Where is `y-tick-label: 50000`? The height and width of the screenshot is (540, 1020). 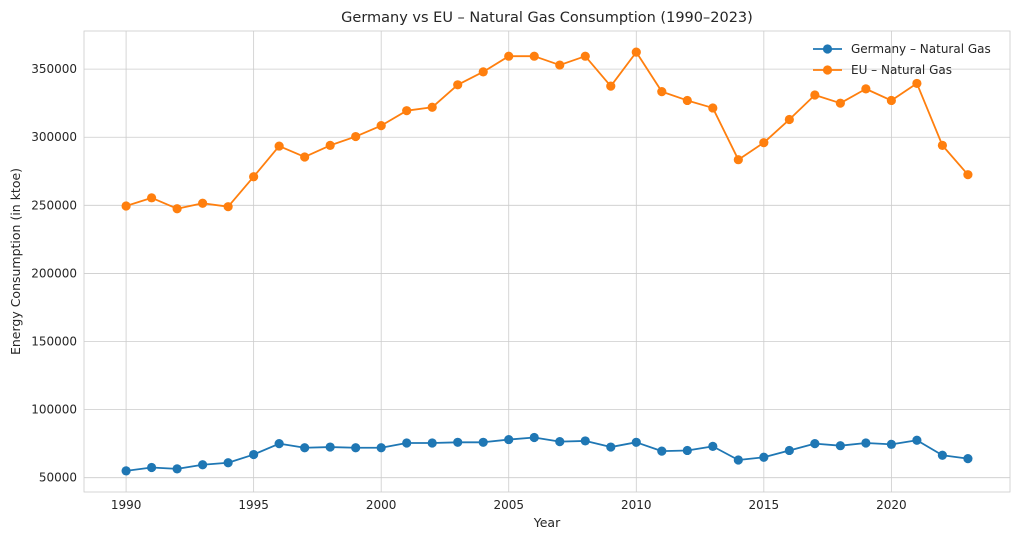
y-tick-label: 50000 is located at coordinates (58, 478).